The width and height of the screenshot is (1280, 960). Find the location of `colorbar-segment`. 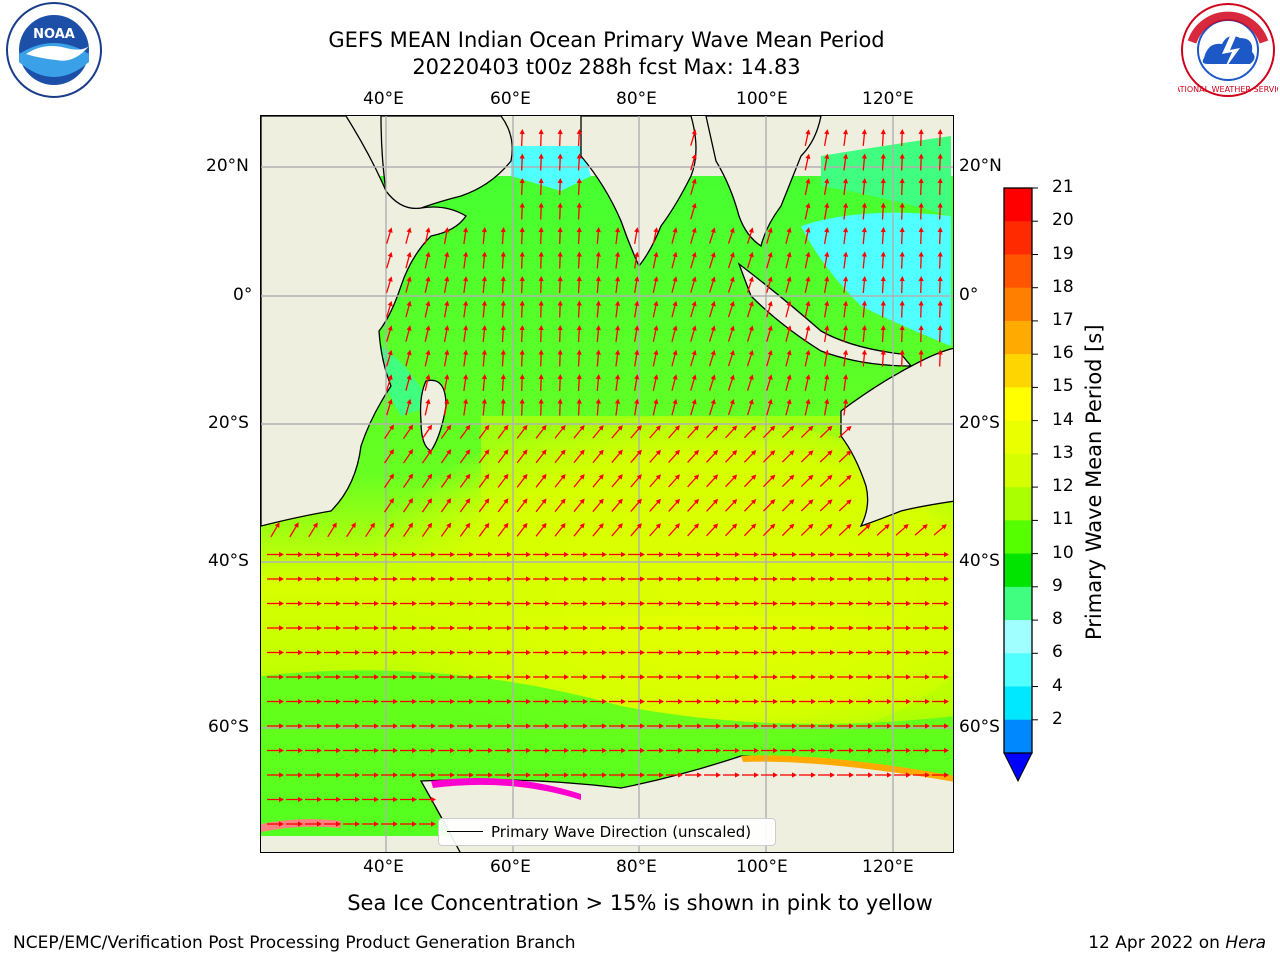

colorbar-segment is located at coordinates (1018, 736).